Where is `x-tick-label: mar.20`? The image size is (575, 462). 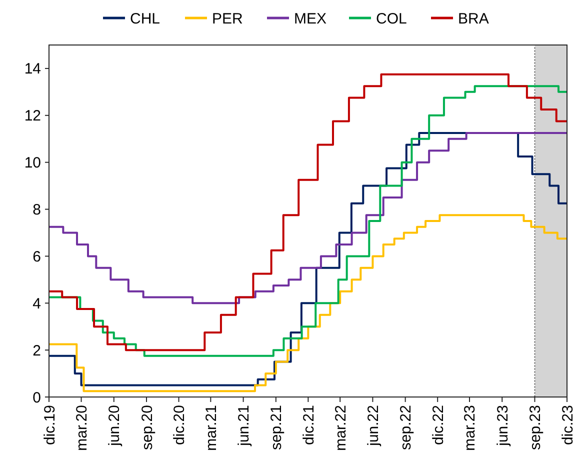 x-tick-label: mar.20 is located at coordinates (82, 428).